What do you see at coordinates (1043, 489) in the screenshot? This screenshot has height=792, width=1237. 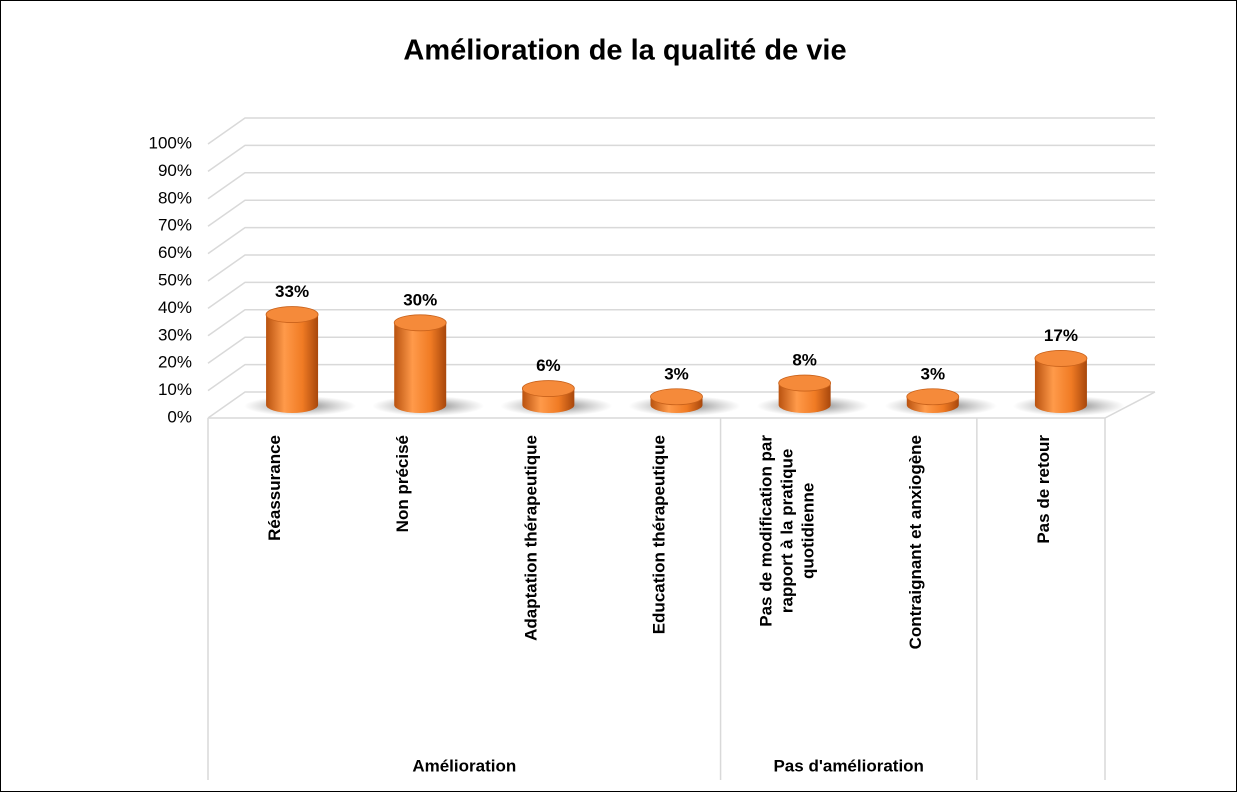 I see `x-tick-label: Pas de retour` at bounding box center [1043, 489].